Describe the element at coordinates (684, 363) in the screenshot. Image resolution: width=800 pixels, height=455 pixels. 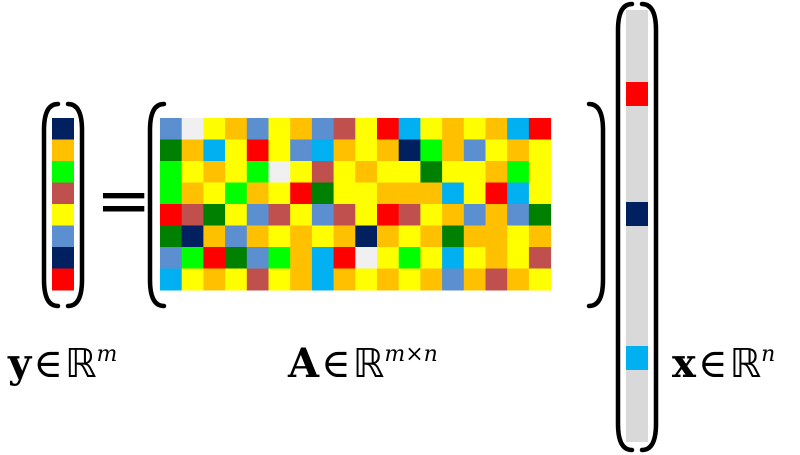
I see `x-symbol: x` at that location.